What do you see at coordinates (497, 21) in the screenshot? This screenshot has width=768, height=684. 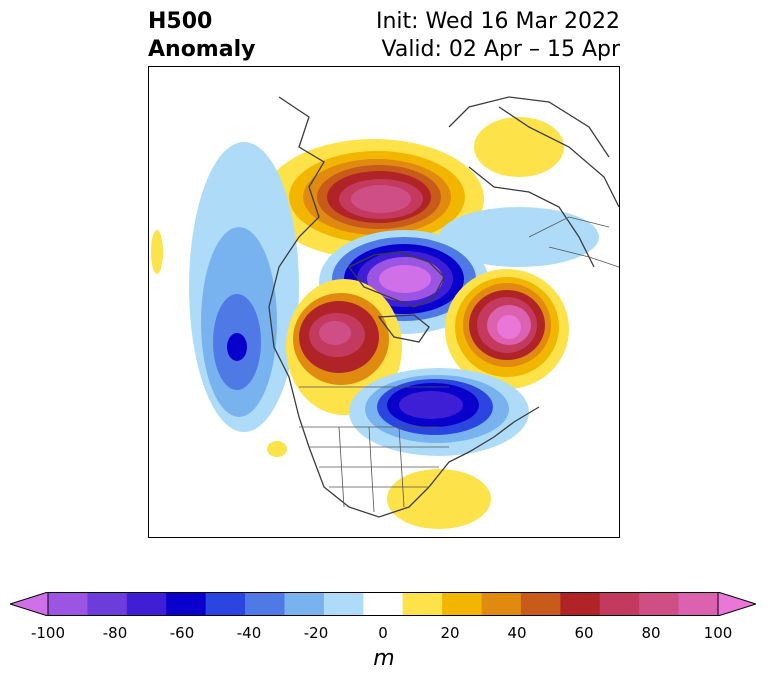 I see `init-date: Init: Wed 16 Mar 2022` at bounding box center [497, 21].